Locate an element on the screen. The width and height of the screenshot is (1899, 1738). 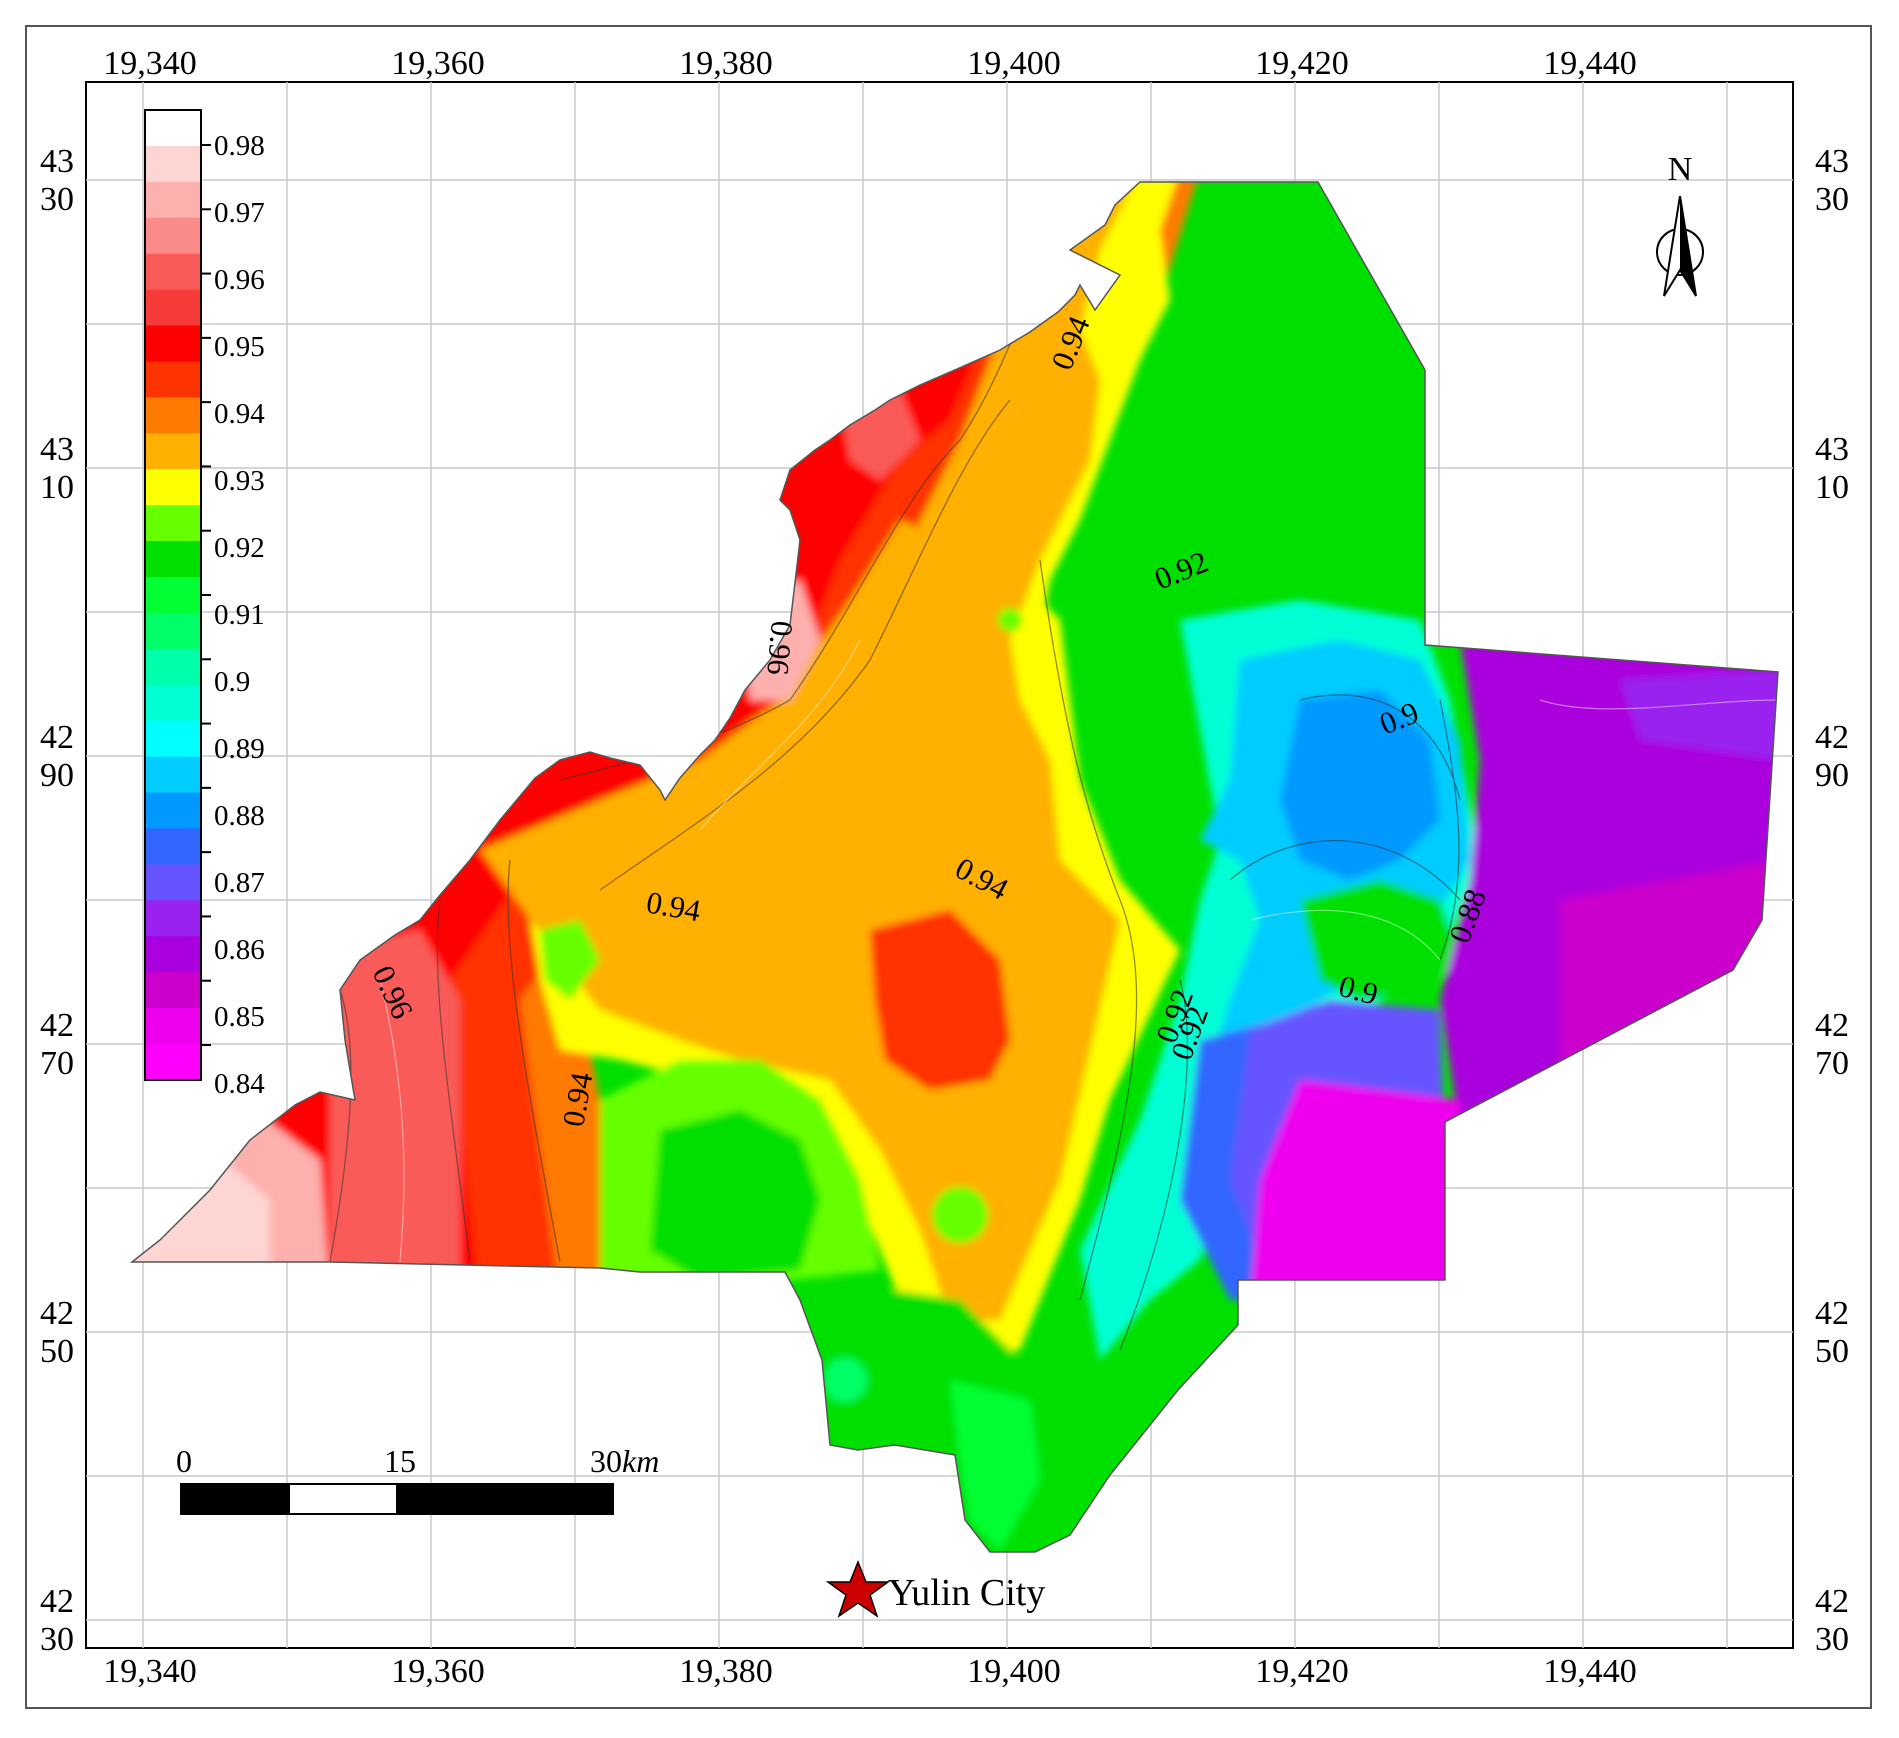
legend-label: 0.95 is located at coordinates (239, 347).